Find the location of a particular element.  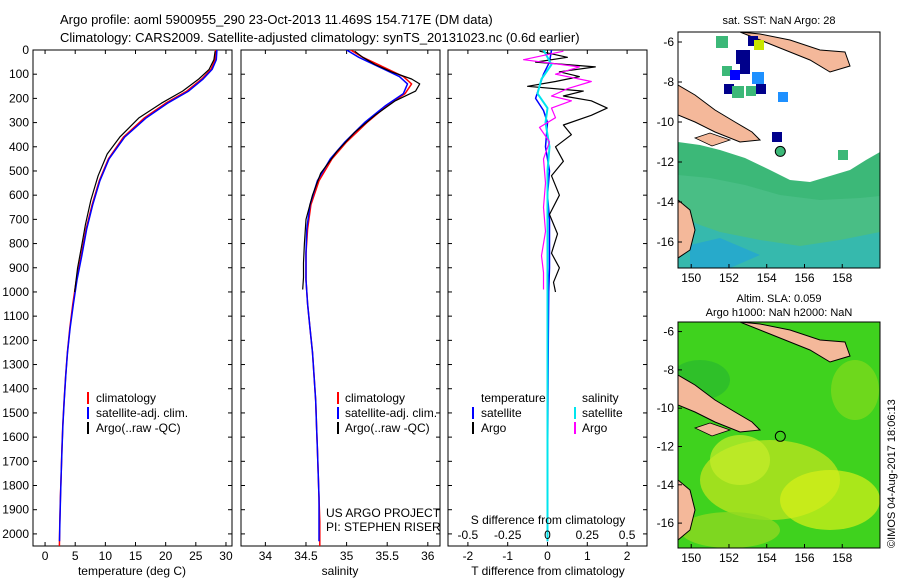

depth-tick-label: 1200 is located at coordinates (15, 340).